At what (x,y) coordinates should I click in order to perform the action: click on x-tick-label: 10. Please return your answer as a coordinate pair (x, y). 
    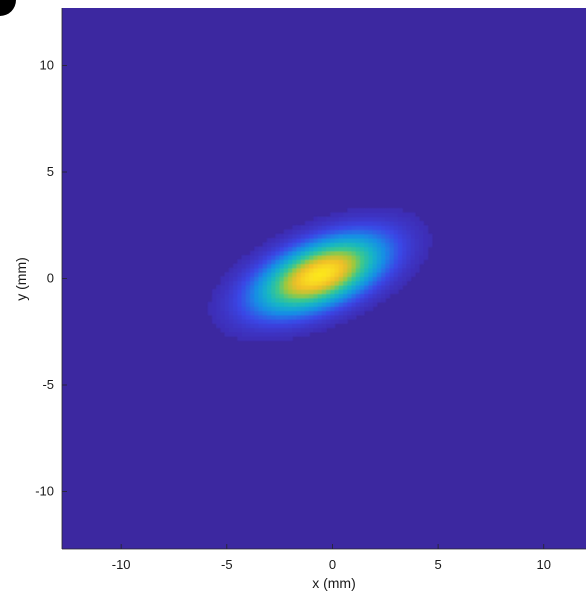
    Looking at the image, I should click on (544, 564).